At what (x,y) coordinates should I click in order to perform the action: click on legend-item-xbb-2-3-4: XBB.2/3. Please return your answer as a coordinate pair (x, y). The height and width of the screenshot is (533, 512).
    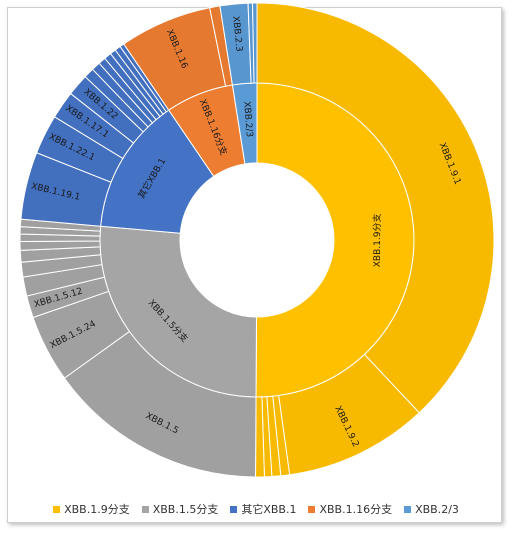
    Looking at the image, I should click on (431, 509).